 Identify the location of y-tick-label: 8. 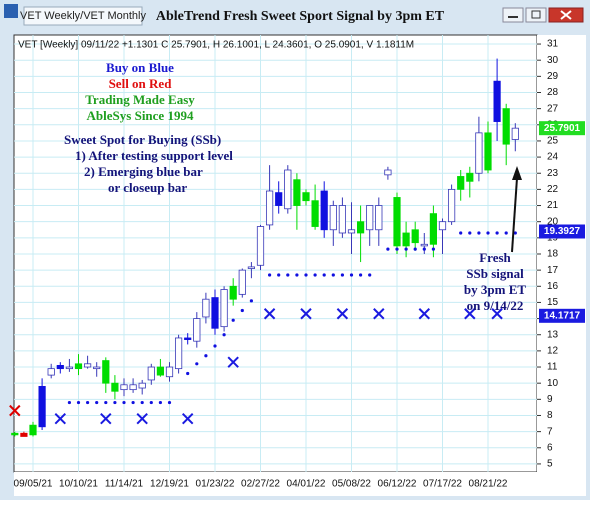
(550, 415).